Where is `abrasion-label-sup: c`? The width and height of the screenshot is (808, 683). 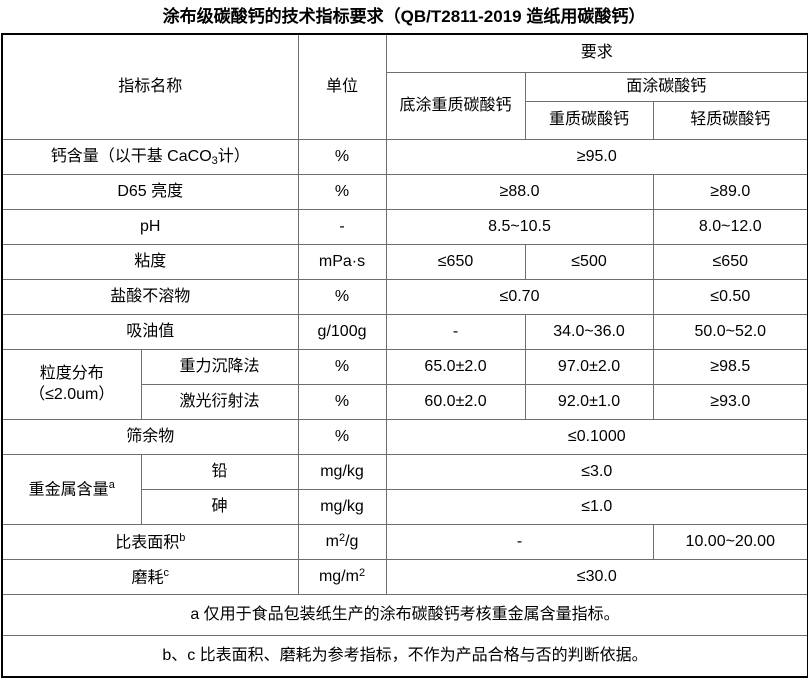 abrasion-label-sup: c is located at coordinates (166, 572).